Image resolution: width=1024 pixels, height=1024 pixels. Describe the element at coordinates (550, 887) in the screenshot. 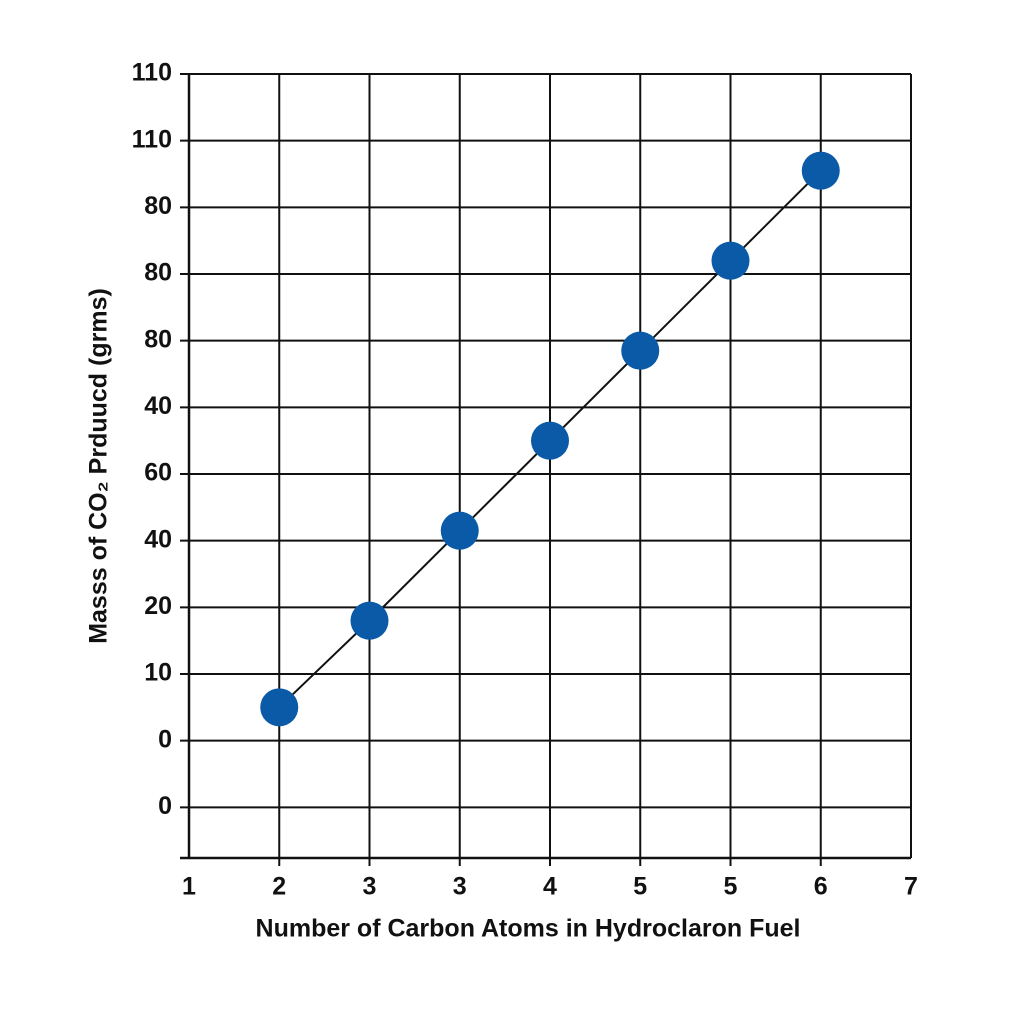

I see `x-tick-label: 4` at that location.